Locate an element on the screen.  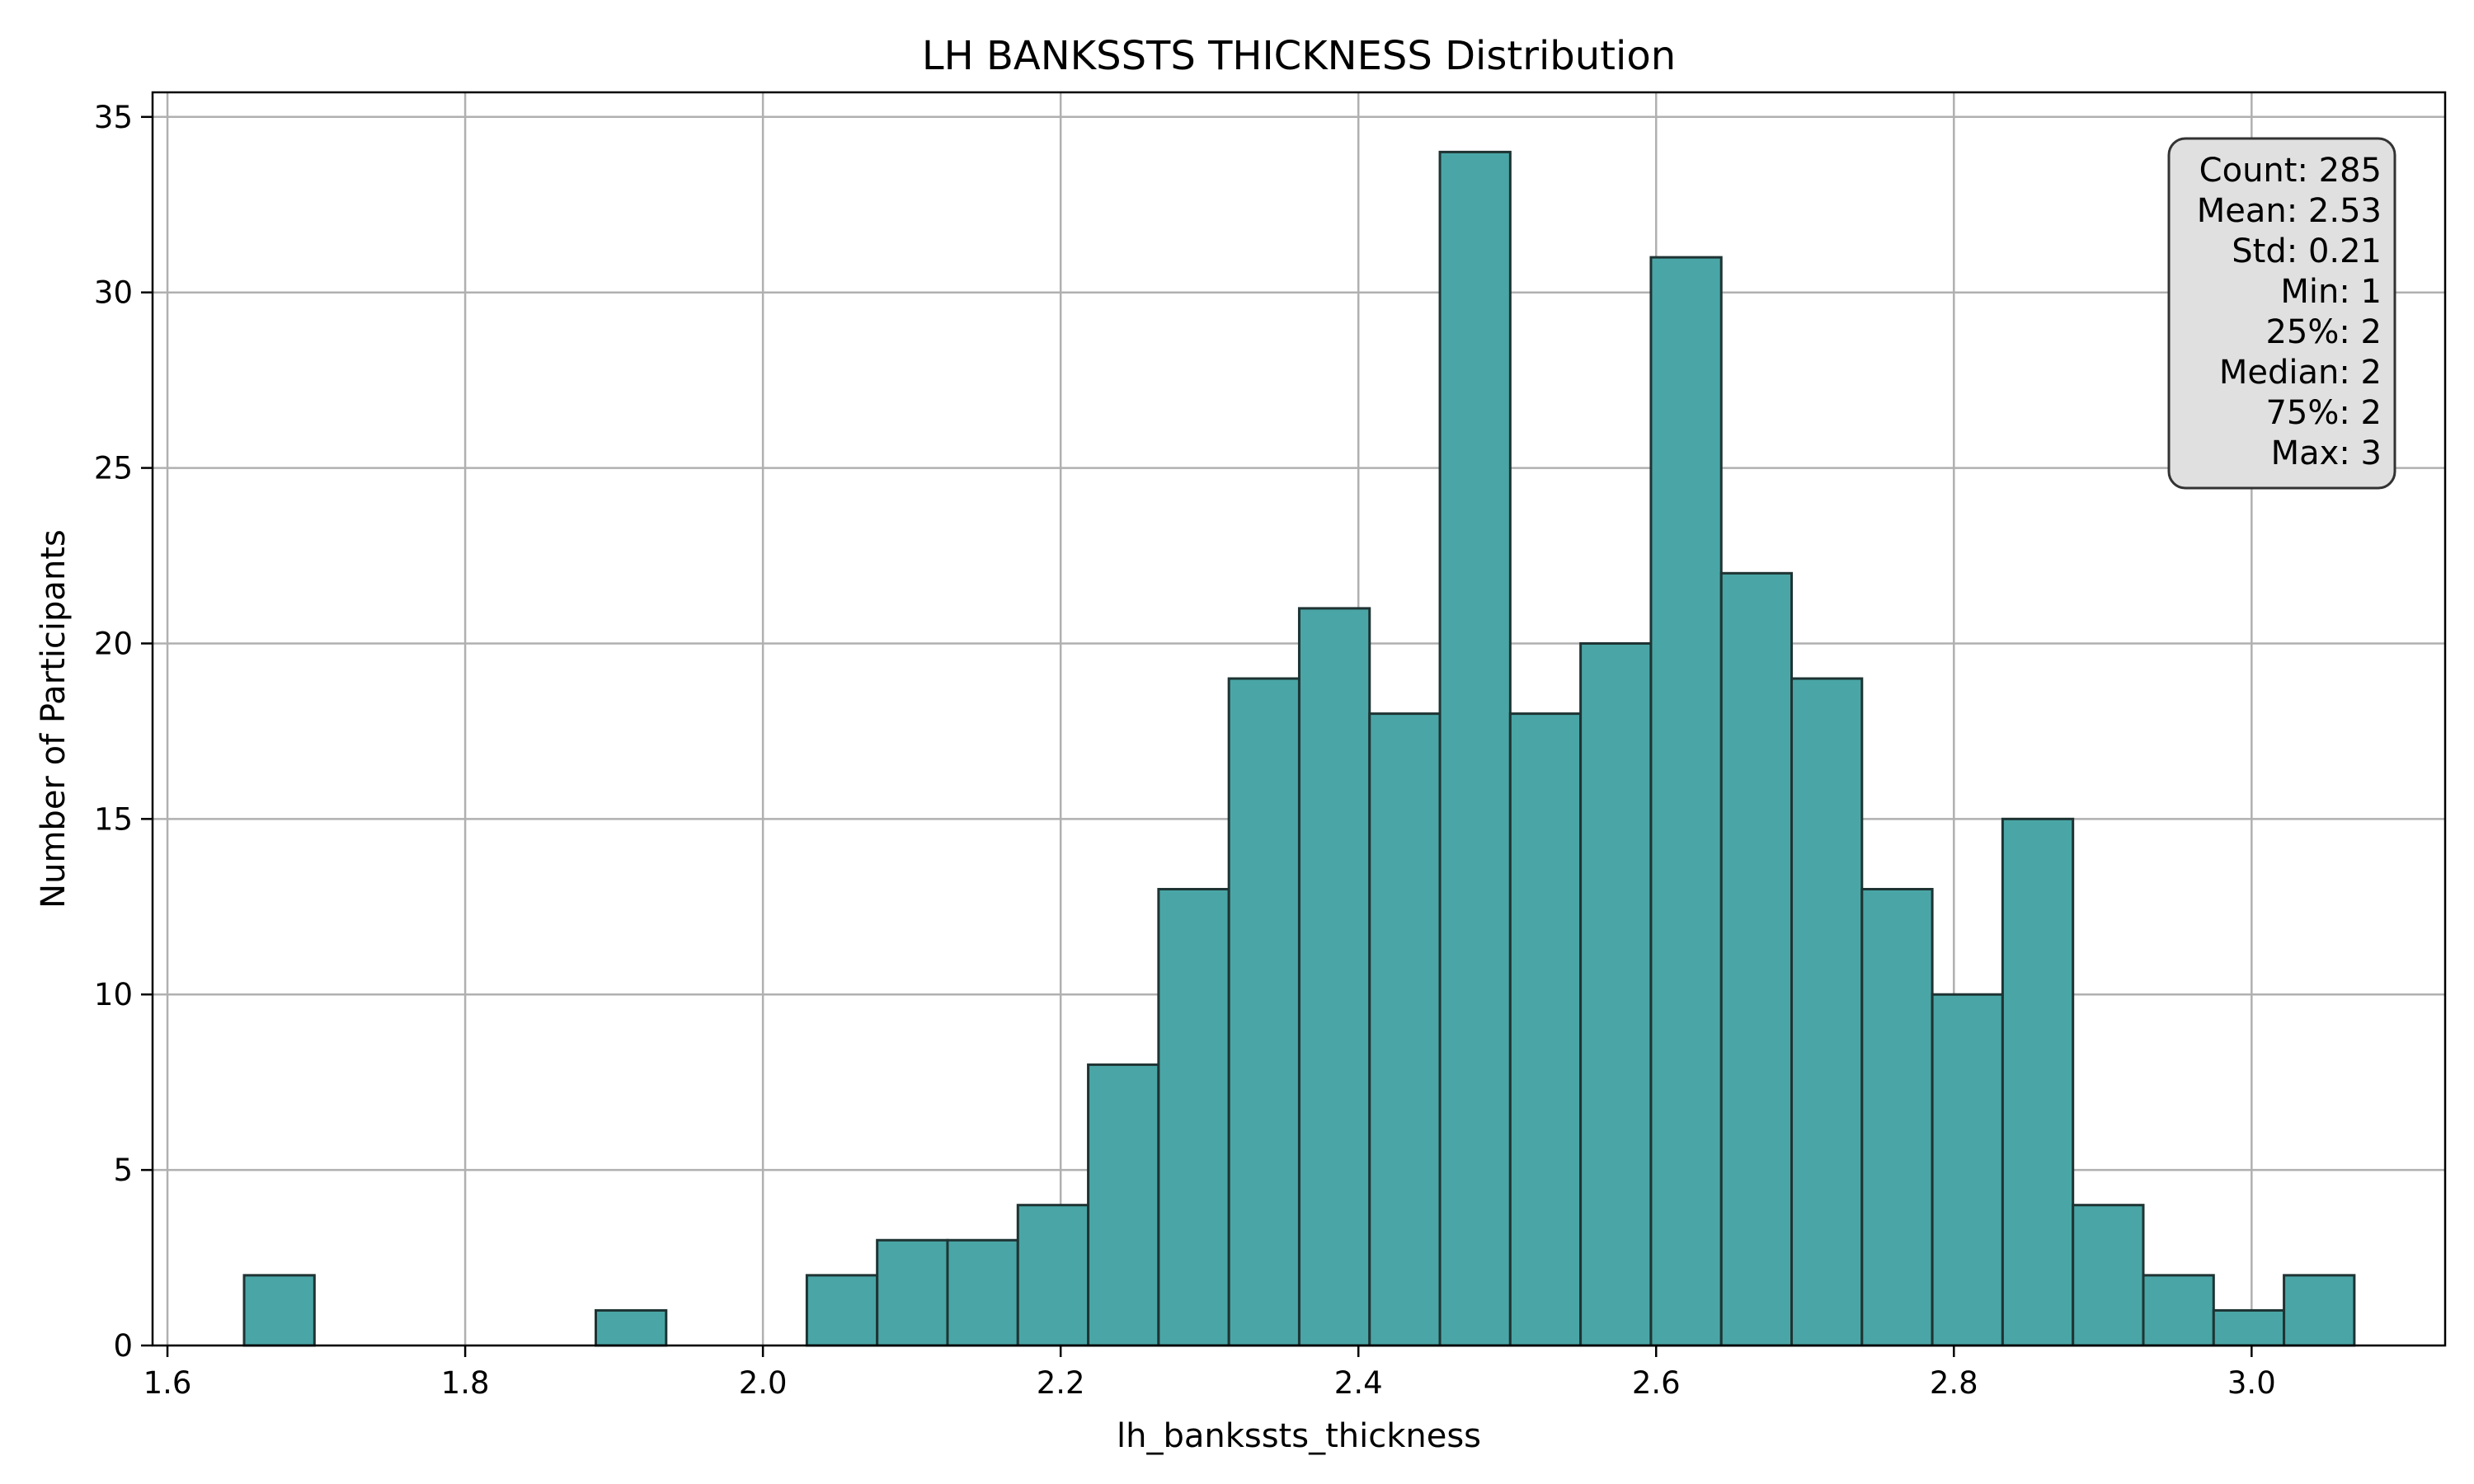
x-tick-label: 1.8 is located at coordinates (465, 1383).